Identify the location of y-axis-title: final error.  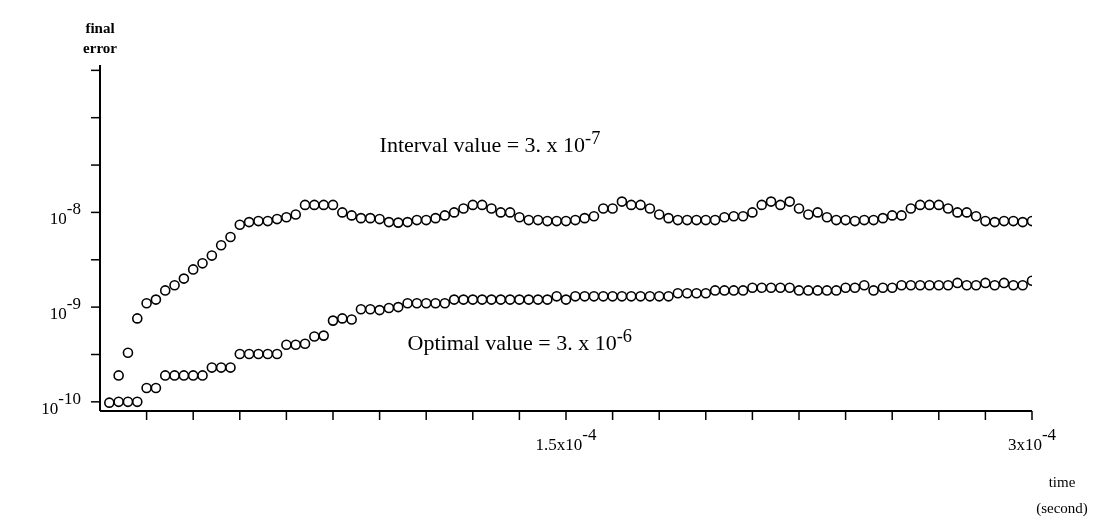
(100, 38).